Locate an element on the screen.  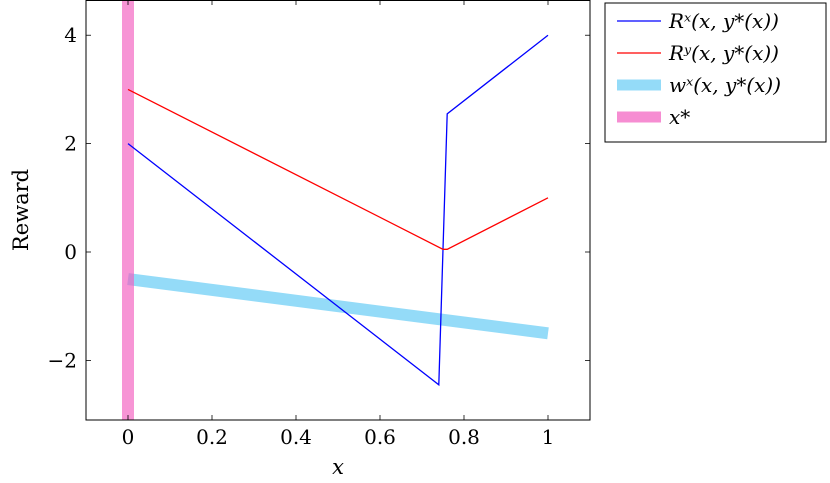
x-tick-label: 1 is located at coordinates (548, 437).